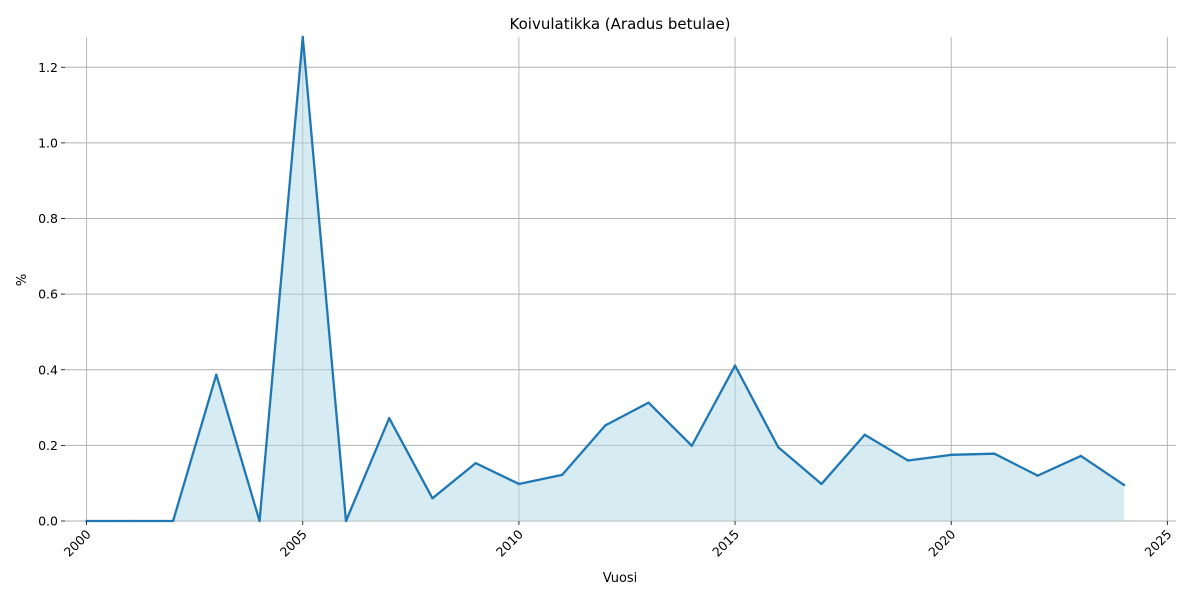  What do you see at coordinates (77, 542) in the screenshot?
I see `x-tick-label: 2000` at bounding box center [77, 542].